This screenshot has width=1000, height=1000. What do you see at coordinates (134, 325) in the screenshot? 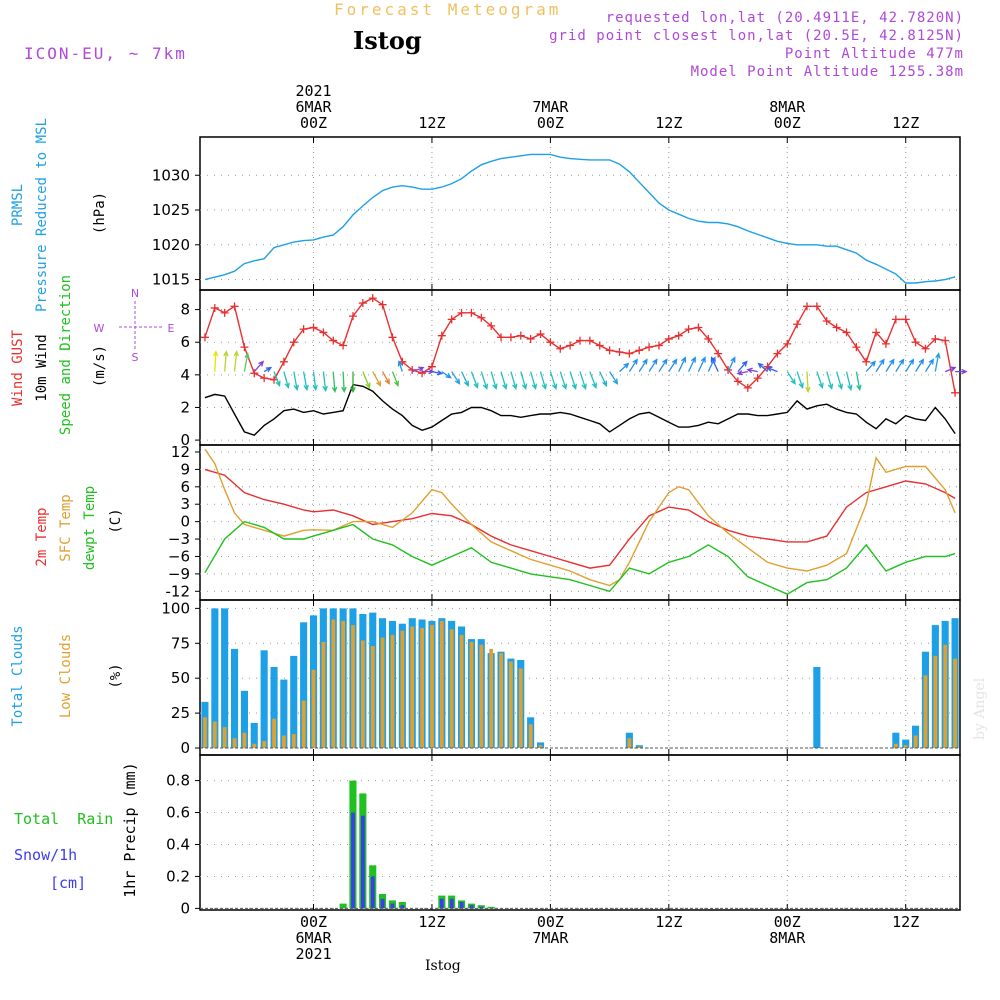
I see `compass-rose: N S W E` at bounding box center [134, 325].